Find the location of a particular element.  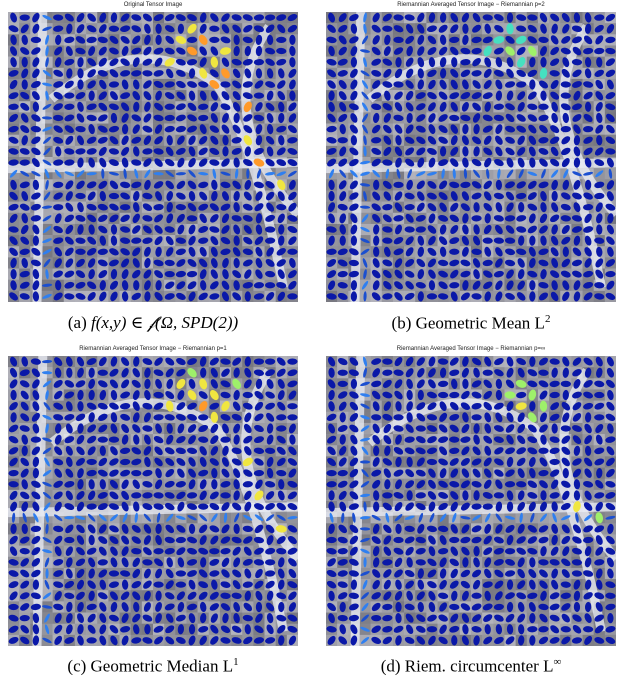

caption-b: (b) Geometric Mean L2 is located at coordinates (471, 323).